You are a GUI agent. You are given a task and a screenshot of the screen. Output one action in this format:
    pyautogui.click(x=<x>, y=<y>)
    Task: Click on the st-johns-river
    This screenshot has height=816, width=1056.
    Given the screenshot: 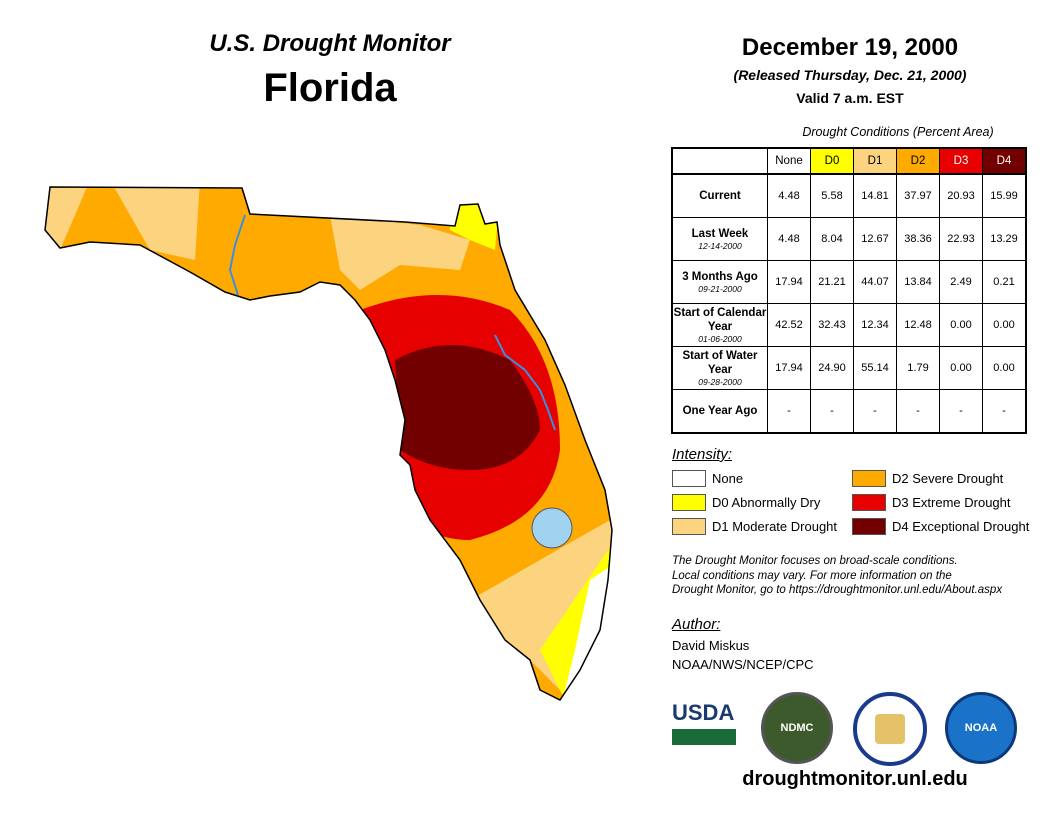 What is the action you would take?
    pyautogui.click(x=525, y=382)
    